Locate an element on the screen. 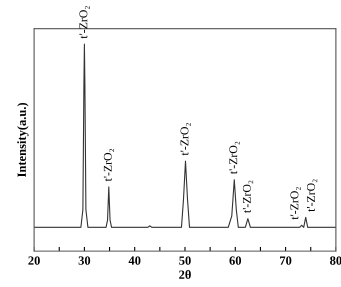  x-tick-label: 70 is located at coordinates (286, 260).